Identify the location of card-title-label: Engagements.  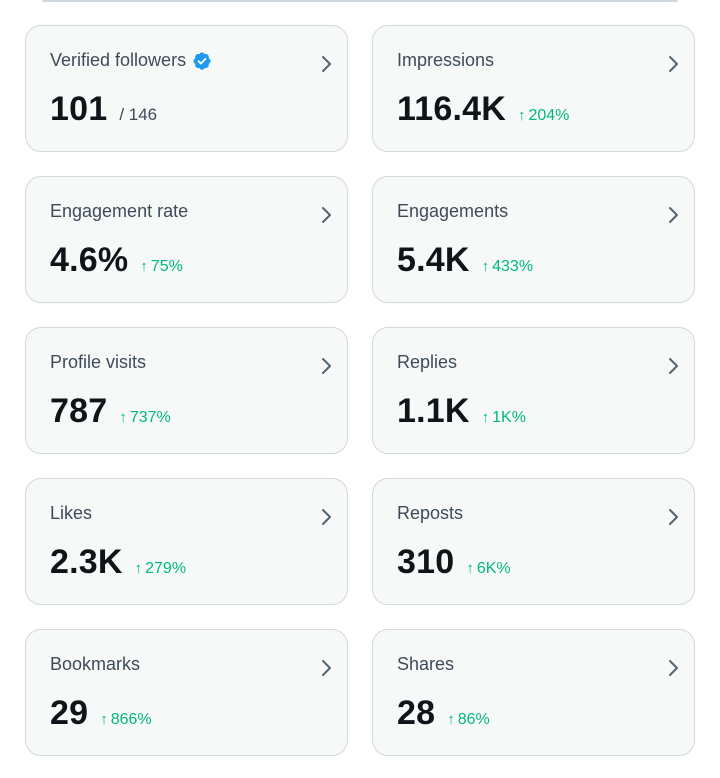
(453, 211).